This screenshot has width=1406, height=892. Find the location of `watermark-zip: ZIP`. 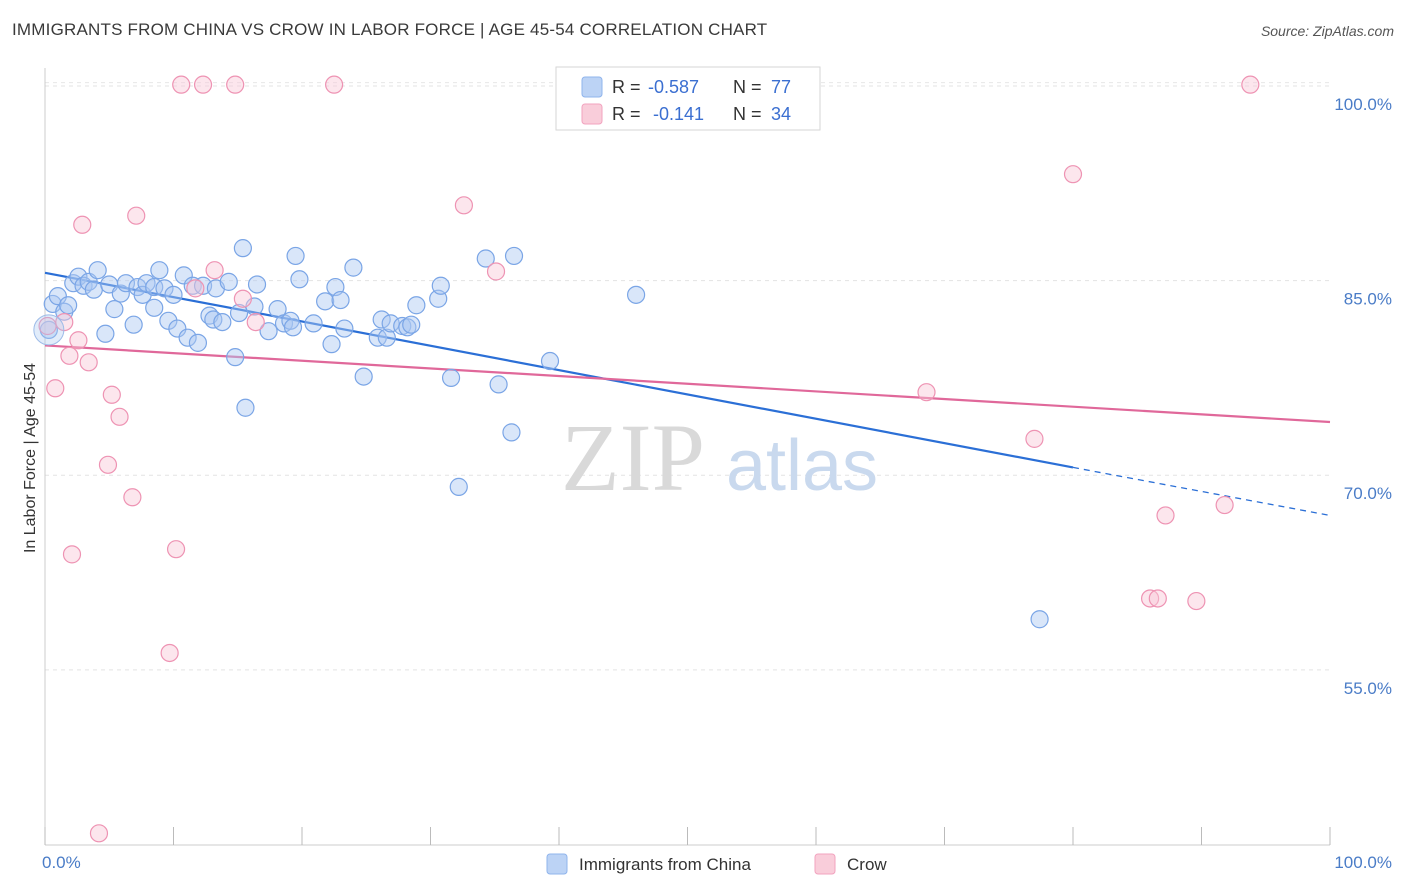

watermark-zip: ZIP is located at coordinates (633, 457).